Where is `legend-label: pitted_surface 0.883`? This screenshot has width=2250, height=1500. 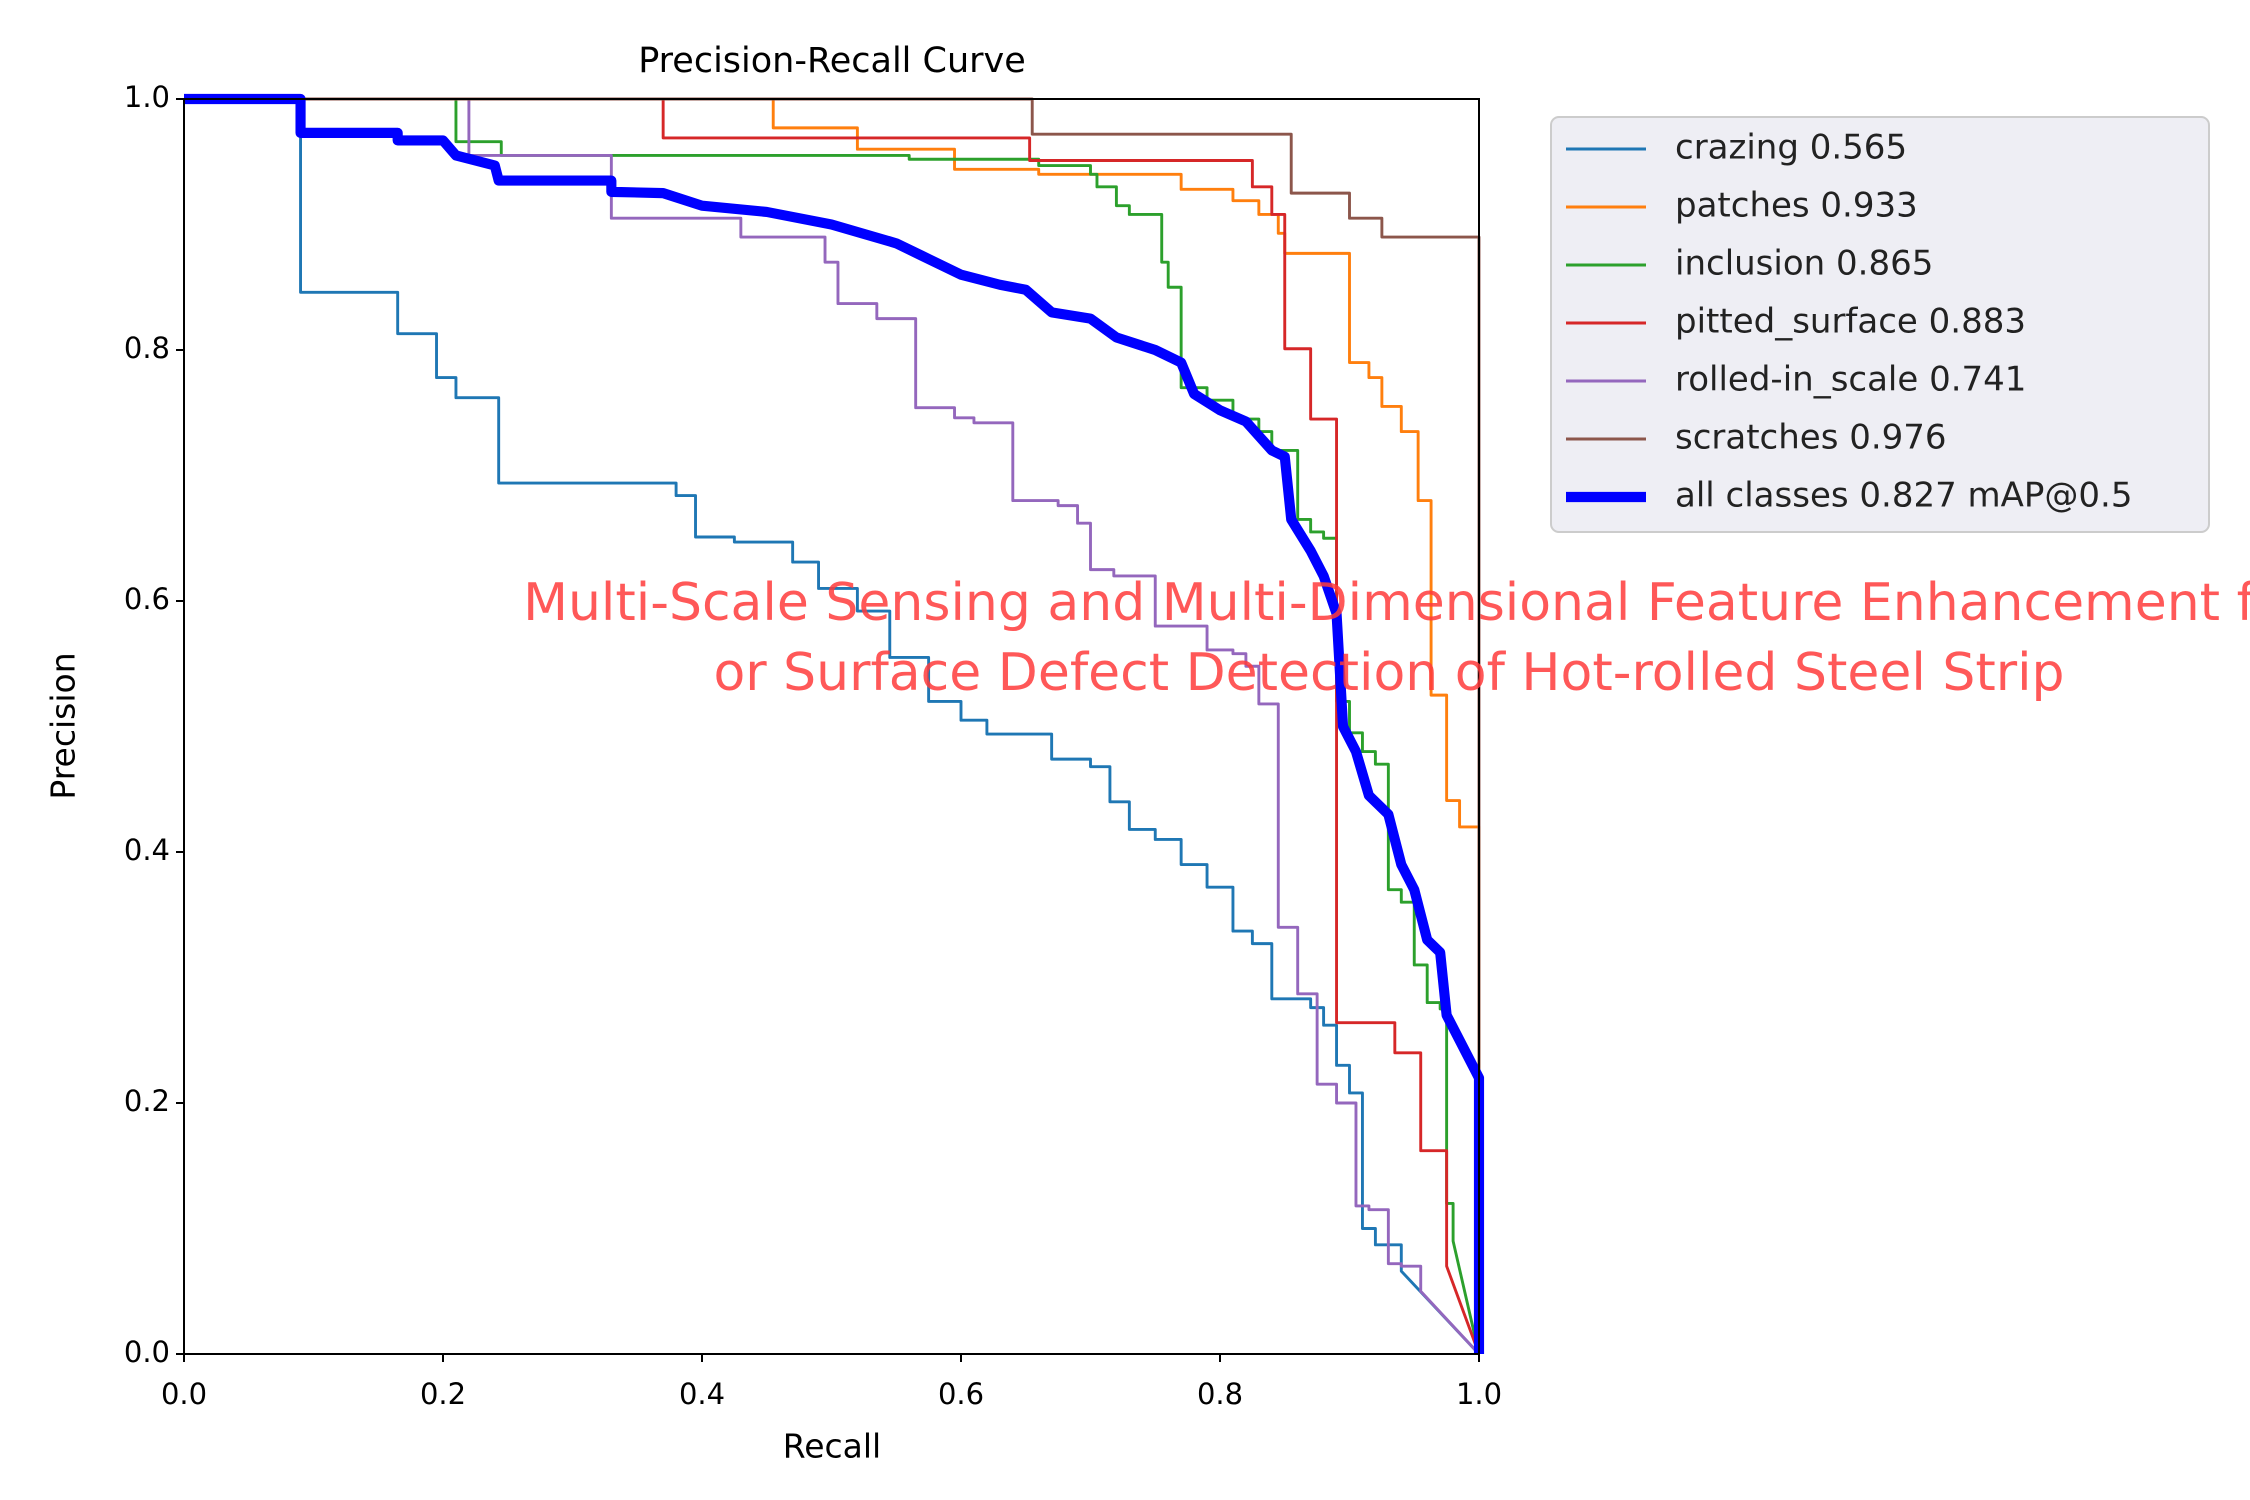
legend-label: pitted_surface 0.883 is located at coordinates (1850, 322).